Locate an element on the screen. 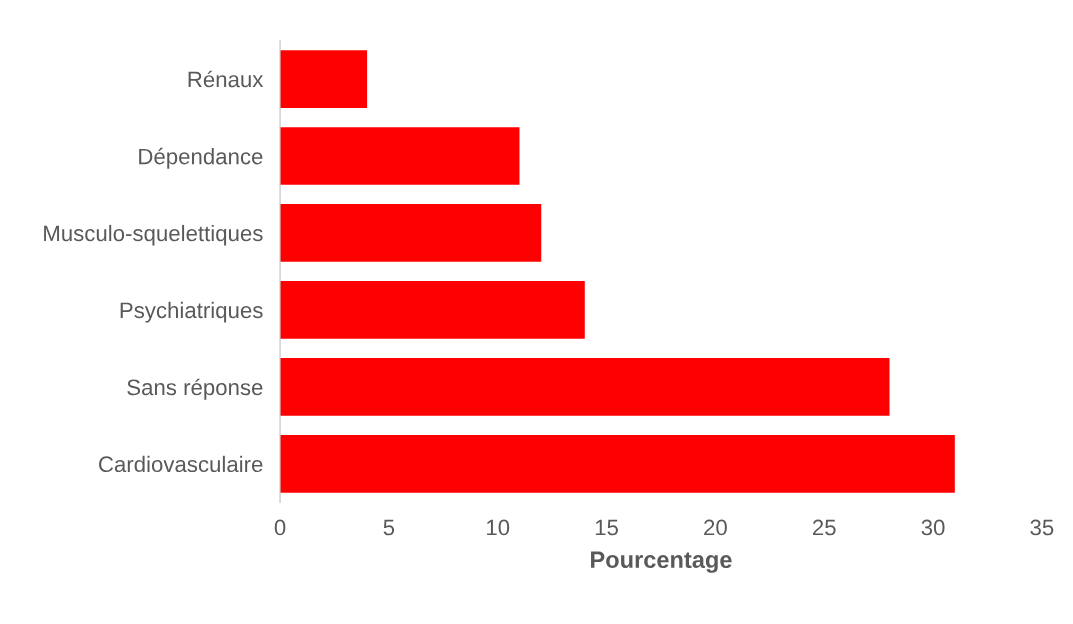 This screenshot has width=1073, height=624. x-tick-label: 25 is located at coordinates (824, 527).